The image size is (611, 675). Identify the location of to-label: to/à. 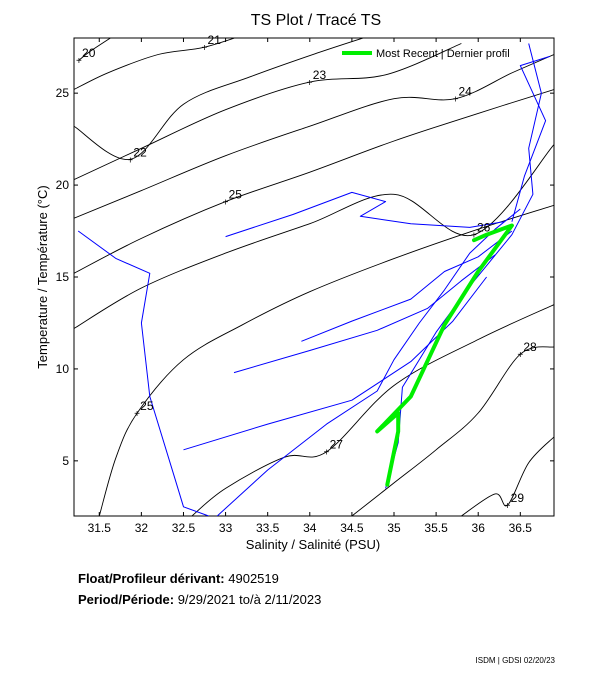
(250, 599).